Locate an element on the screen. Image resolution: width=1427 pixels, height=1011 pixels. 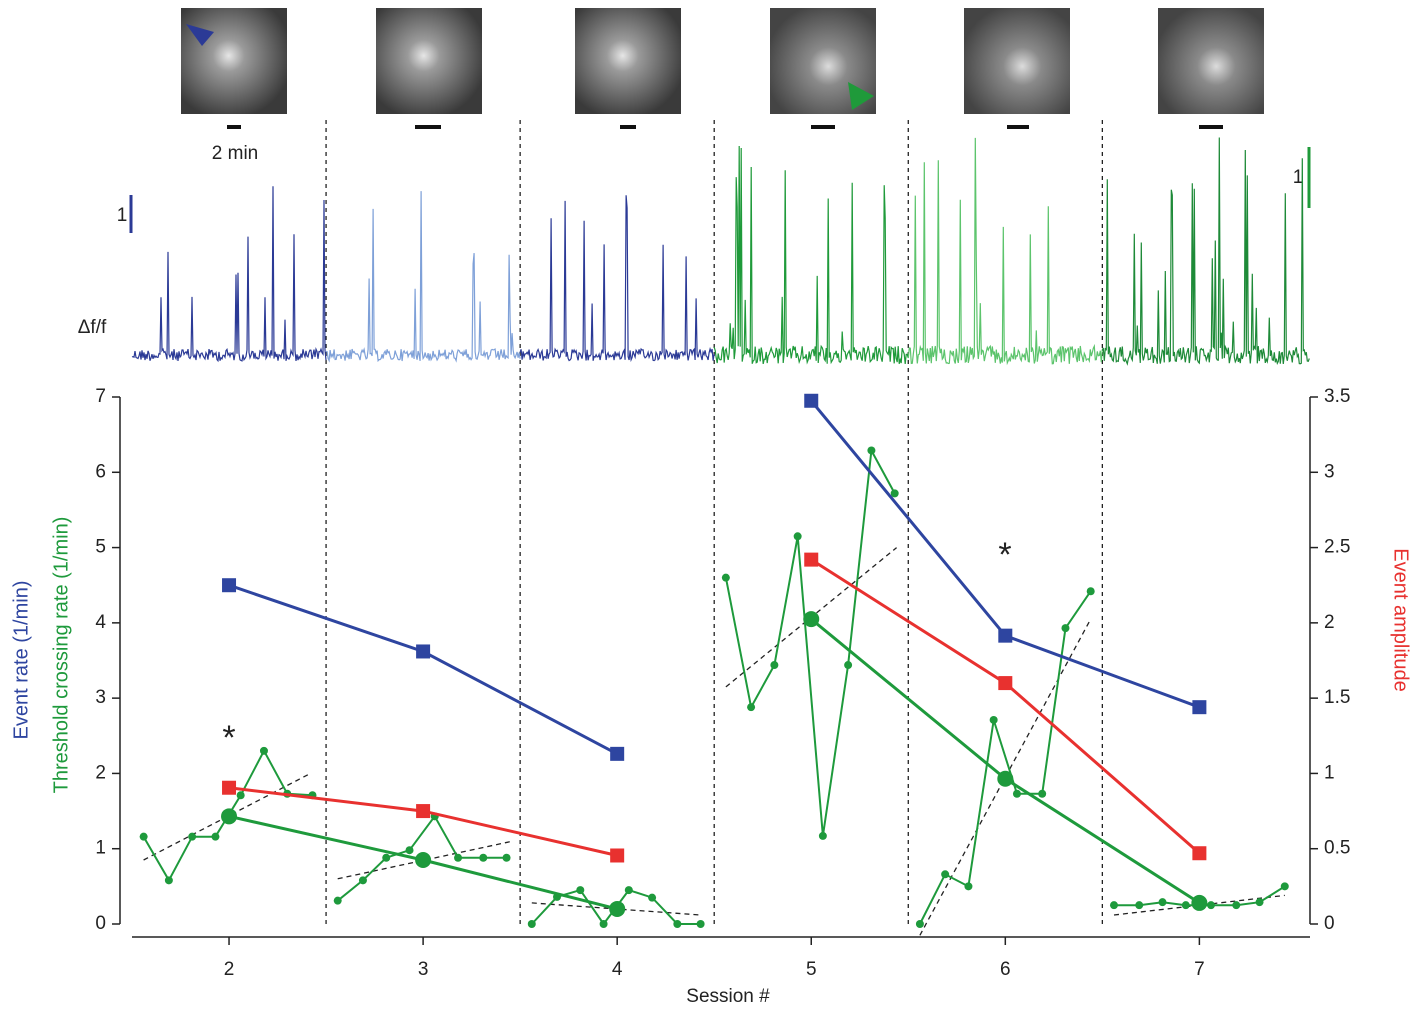
x-tick-label: 5 is located at coordinates (811, 969).